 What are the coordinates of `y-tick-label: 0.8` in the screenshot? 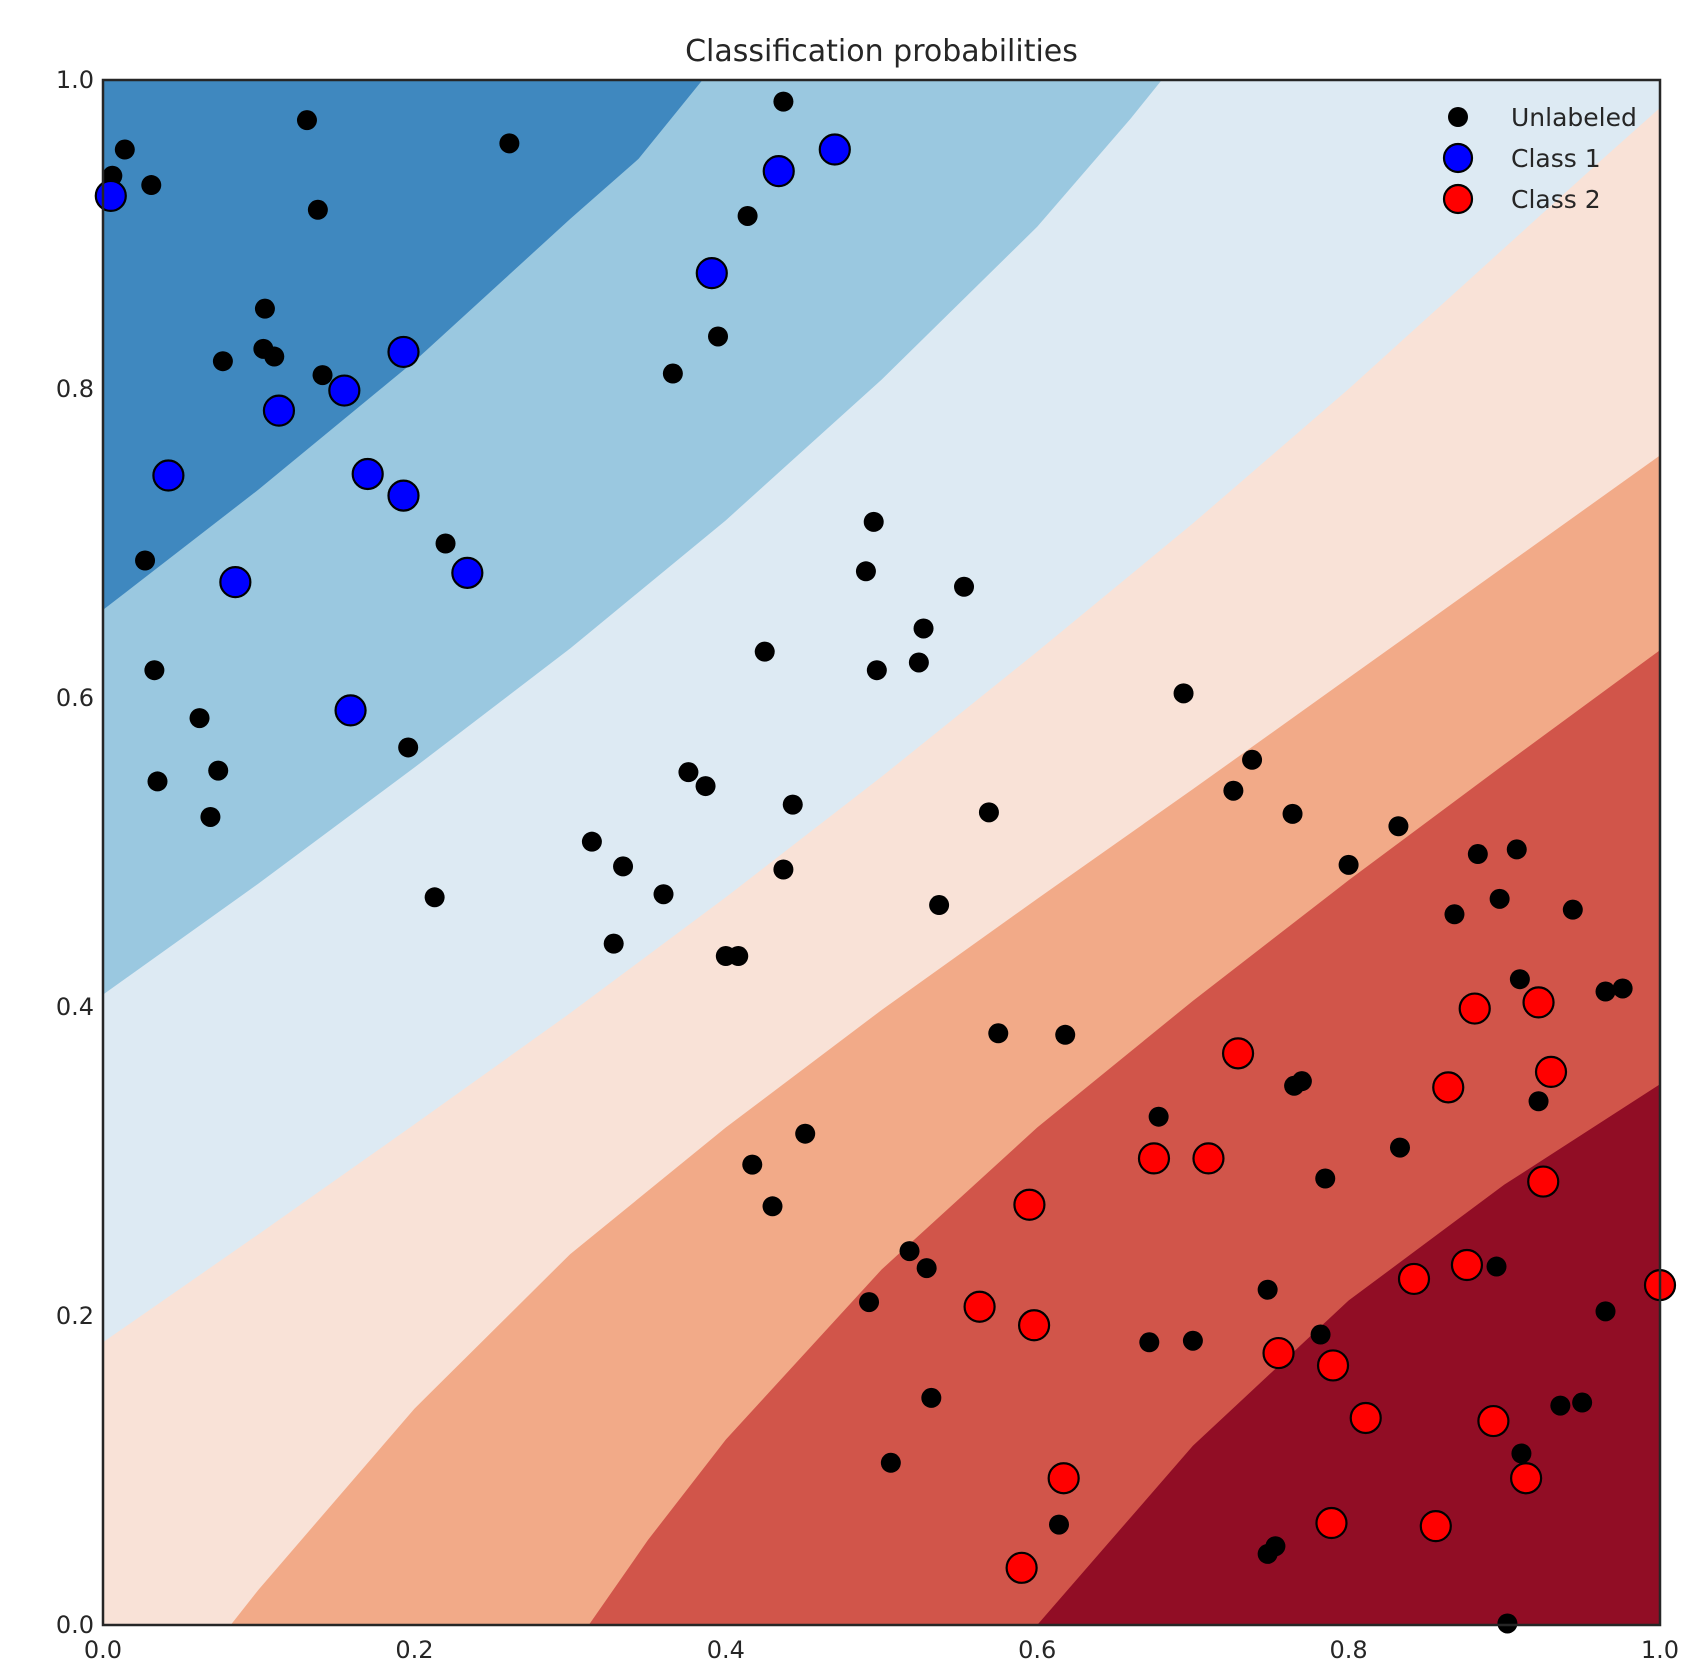 It's located at (75, 389).